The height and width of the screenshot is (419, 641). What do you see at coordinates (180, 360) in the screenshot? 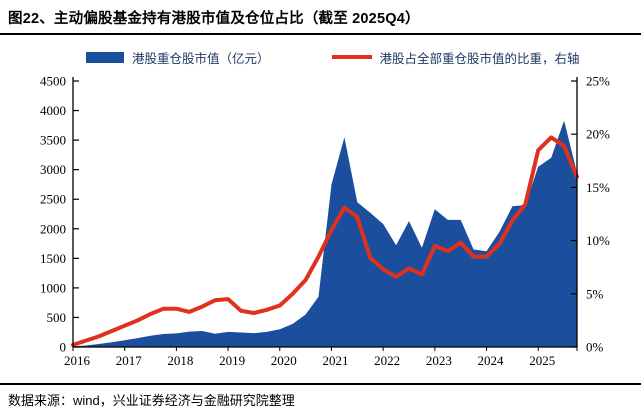
I see `x-axis-tick-label: 2018` at bounding box center [180, 360].